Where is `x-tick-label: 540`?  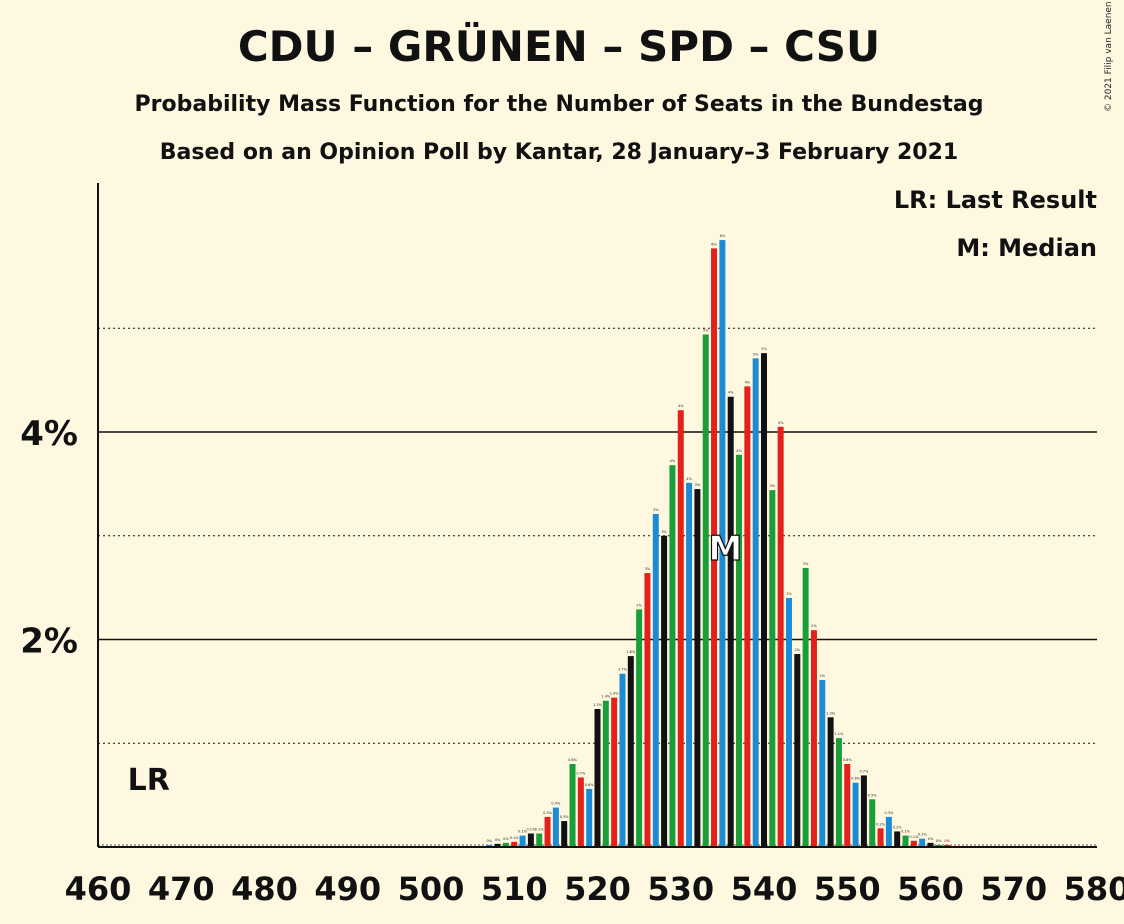
x-tick-label: 540 is located at coordinates (764, 889).